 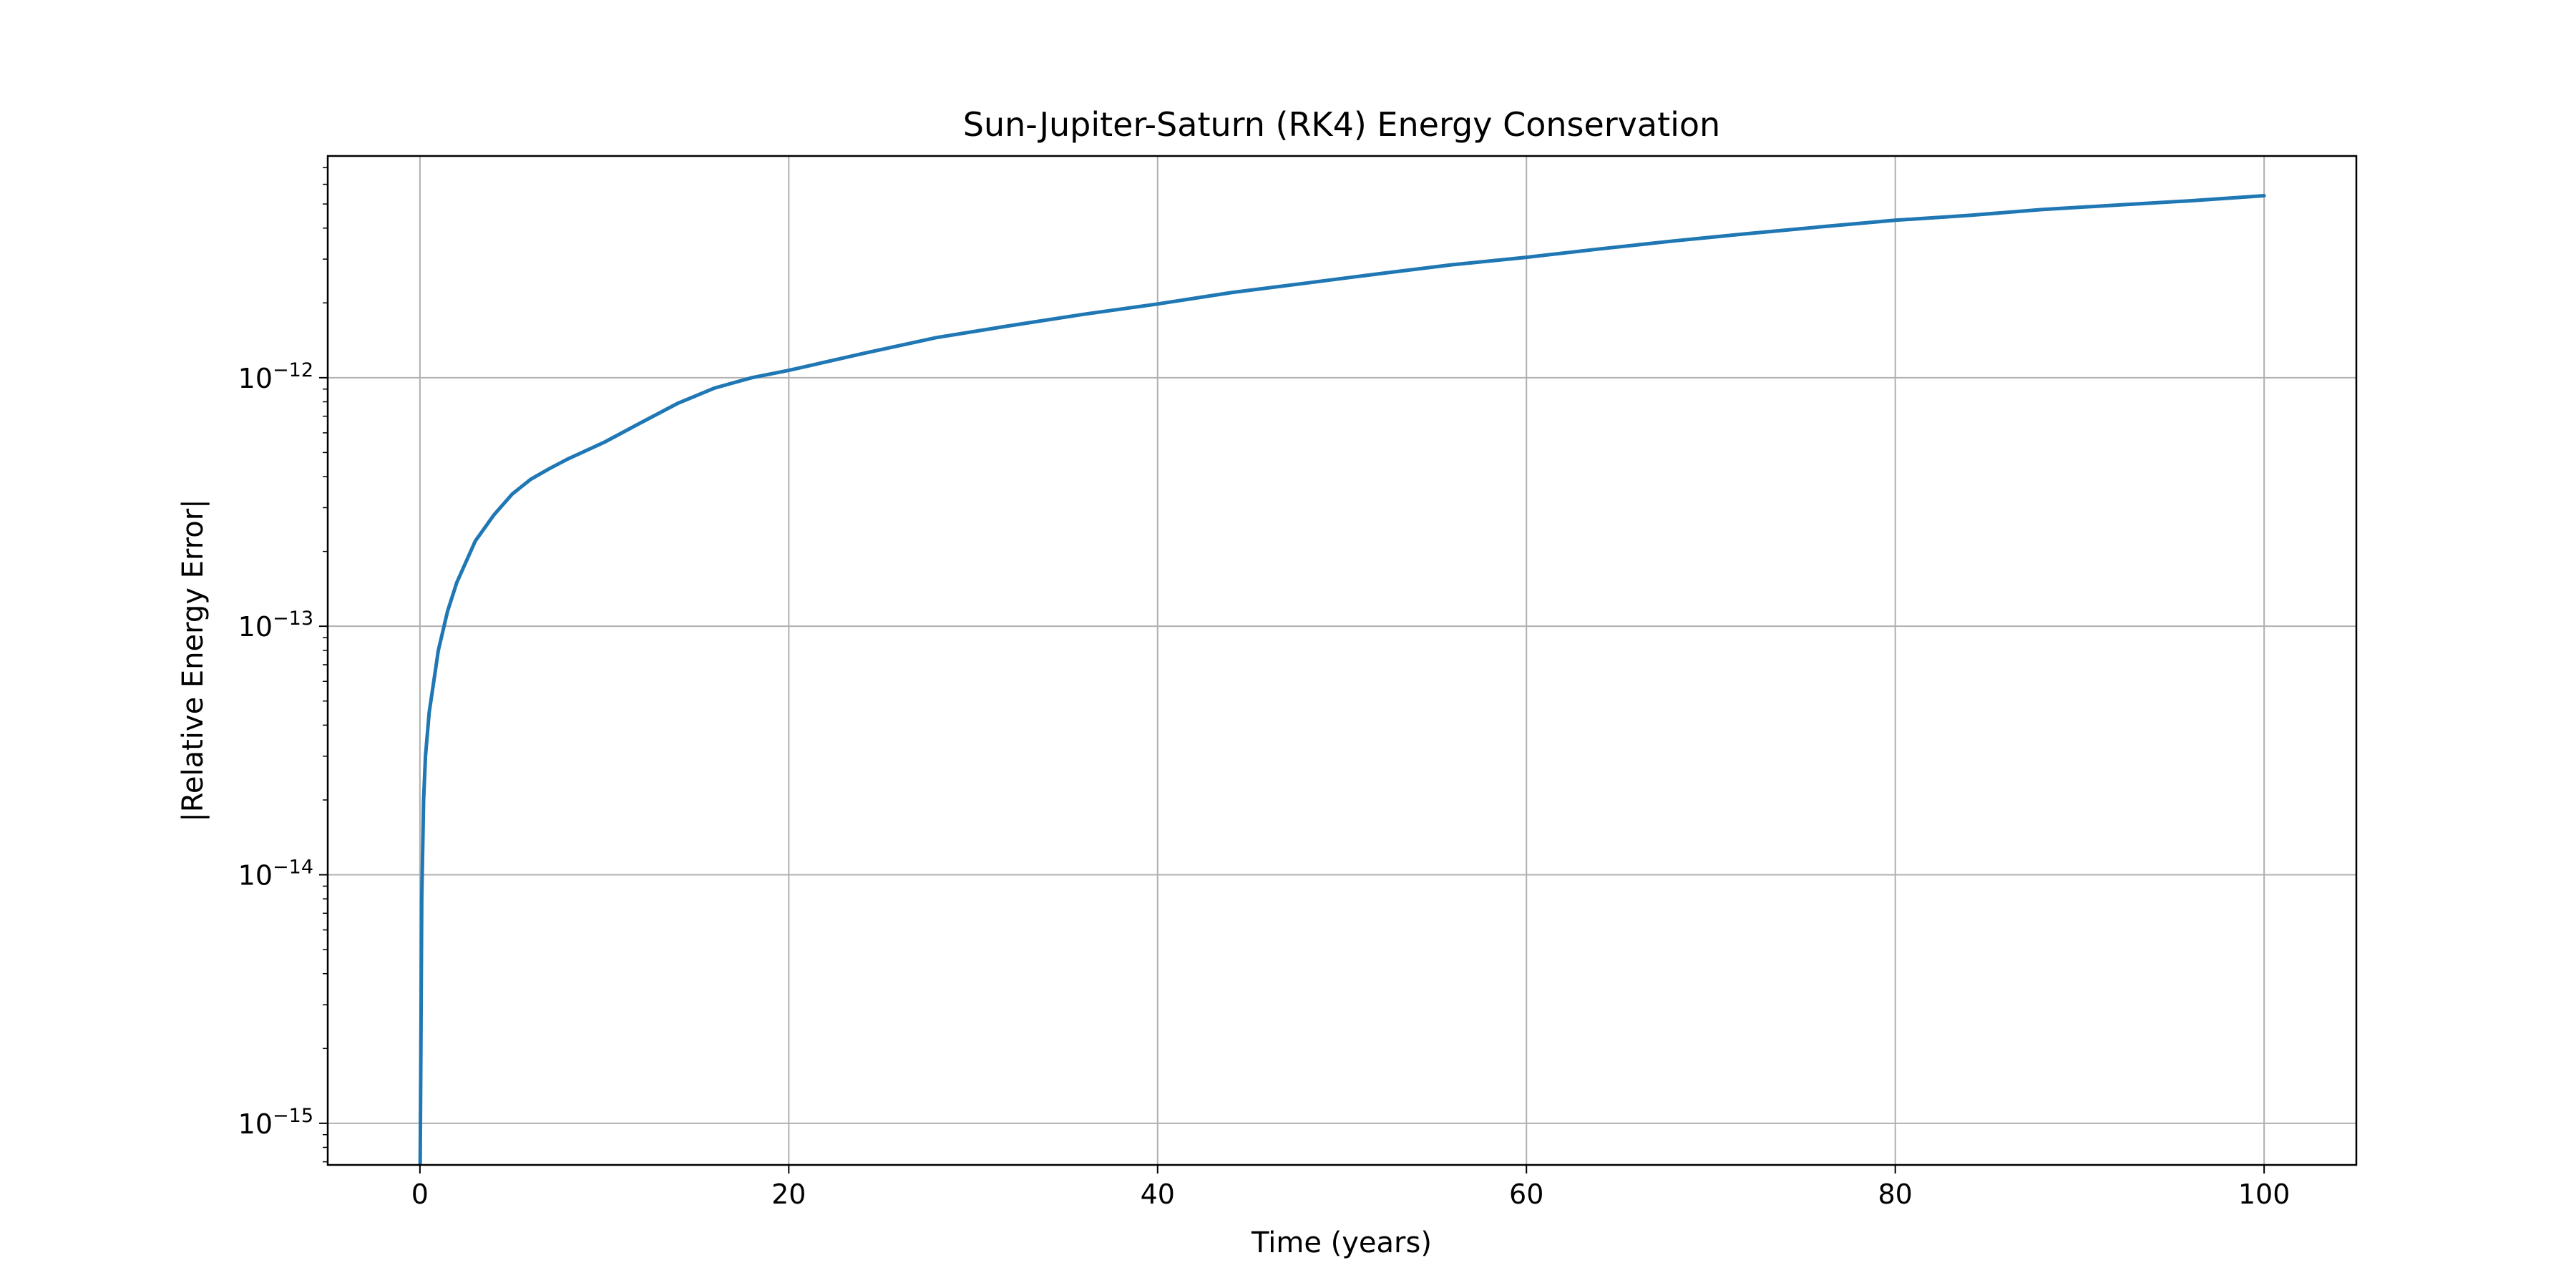 What do you see at coordinates (275, 1122) in the screenshot?
I see `y-tick-label: 10−15` at bounding box center [275, 1122].